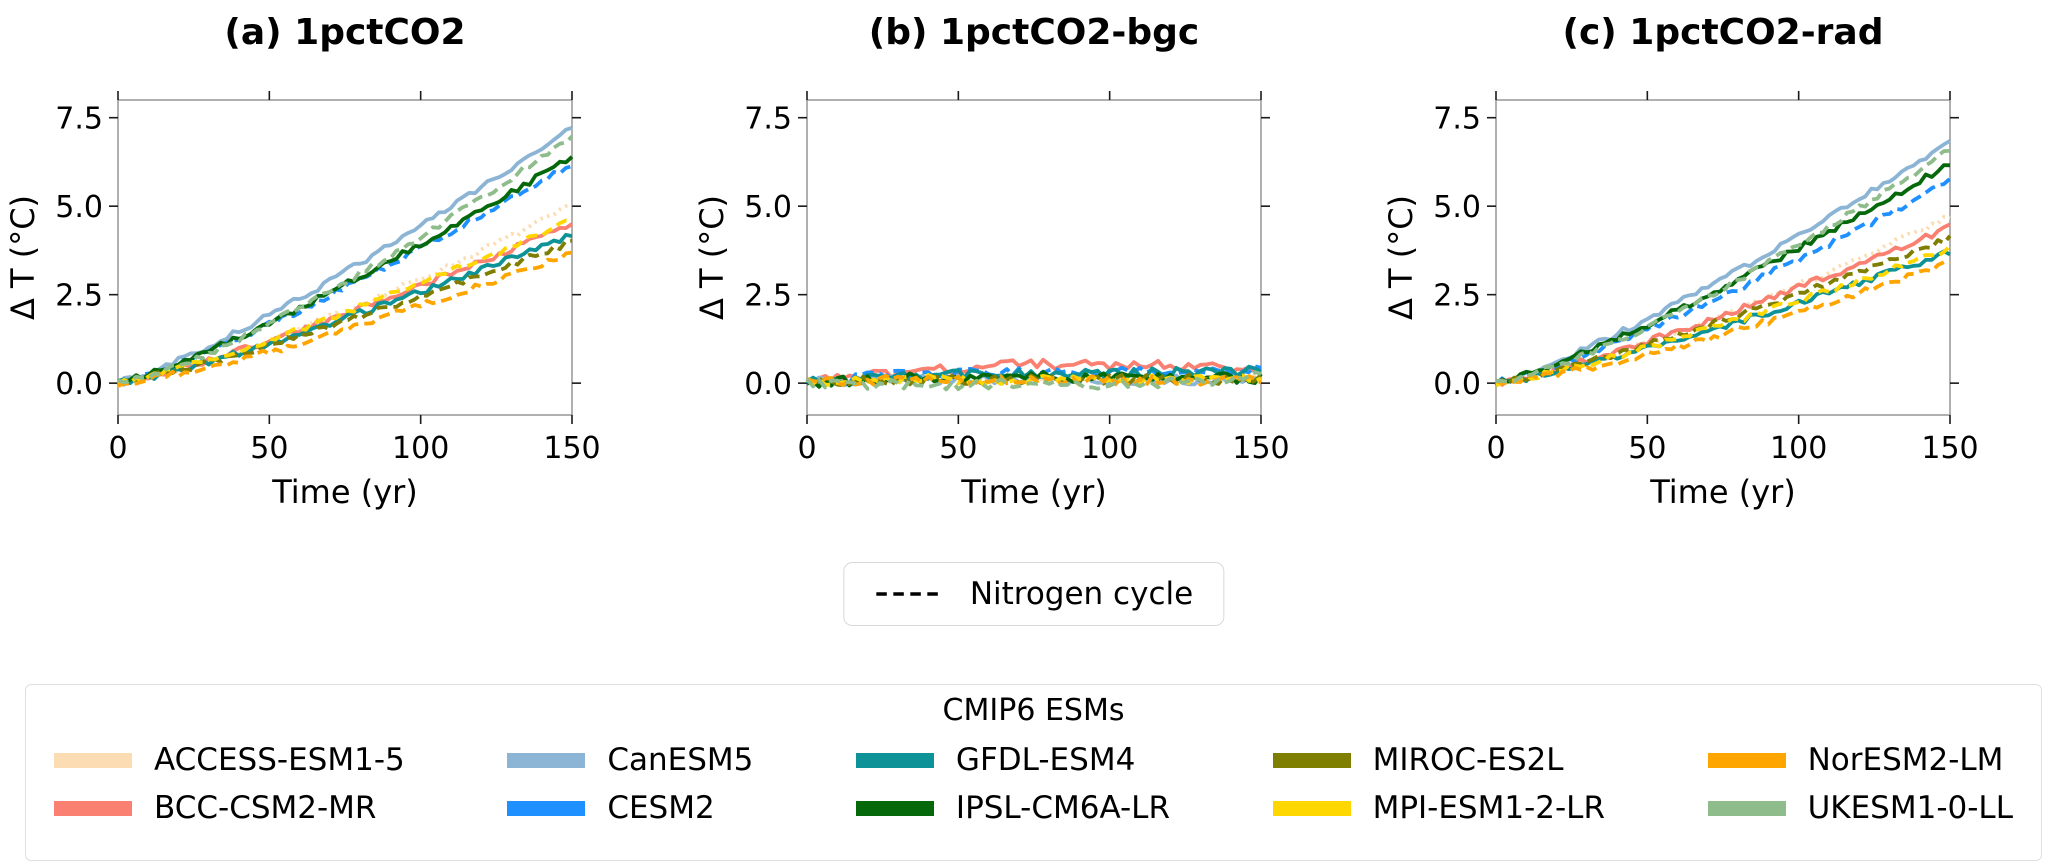 The width and height of the screenshot is (2067, 866). Describe the element at coordinates (712, 257) in the screenshot. I see `panel-b-ylabel: Δ T (°C)` at that location.